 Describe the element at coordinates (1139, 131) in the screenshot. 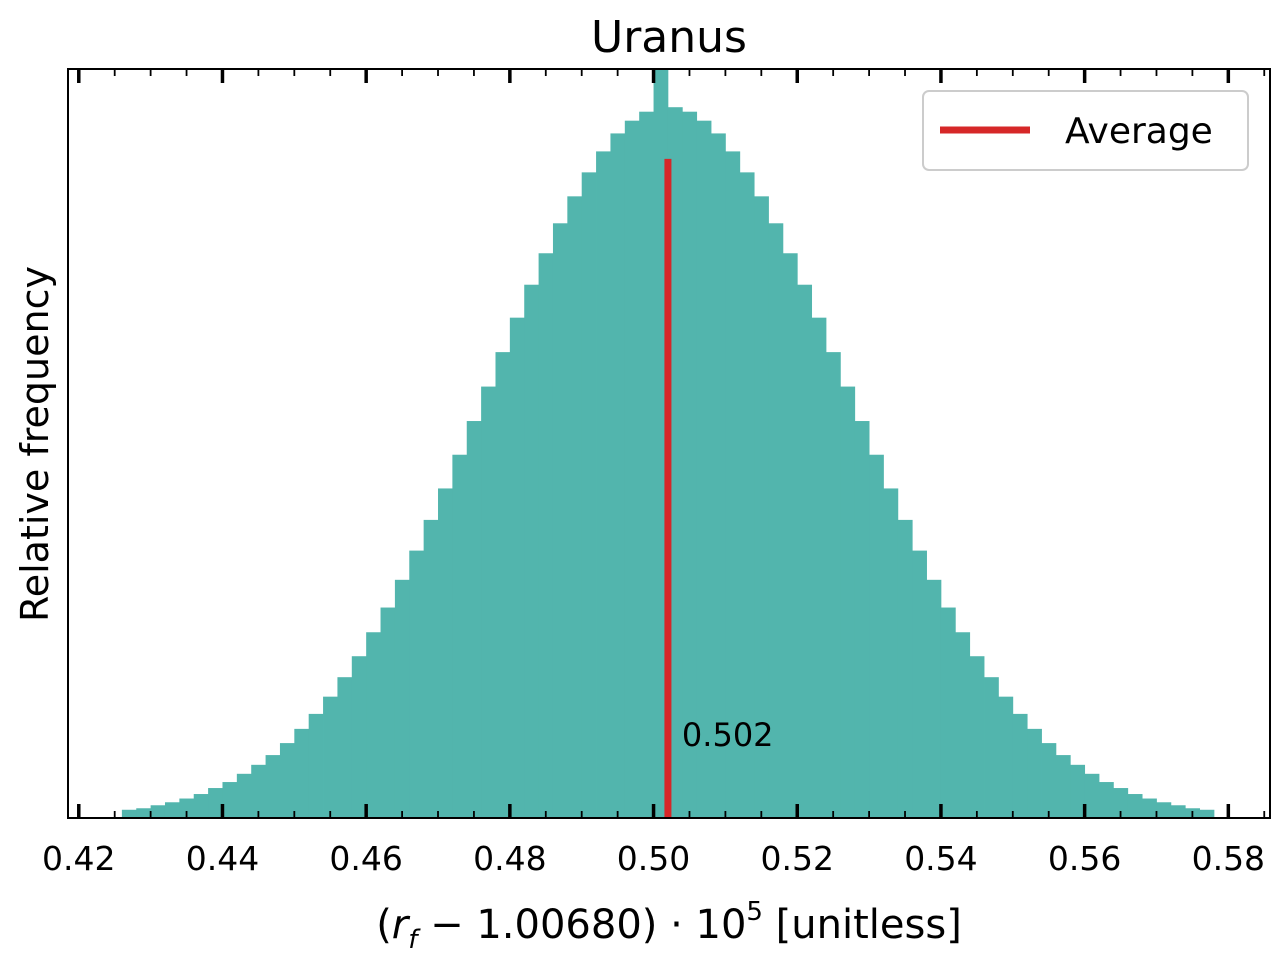

I see `legend-label: Average` at that location.